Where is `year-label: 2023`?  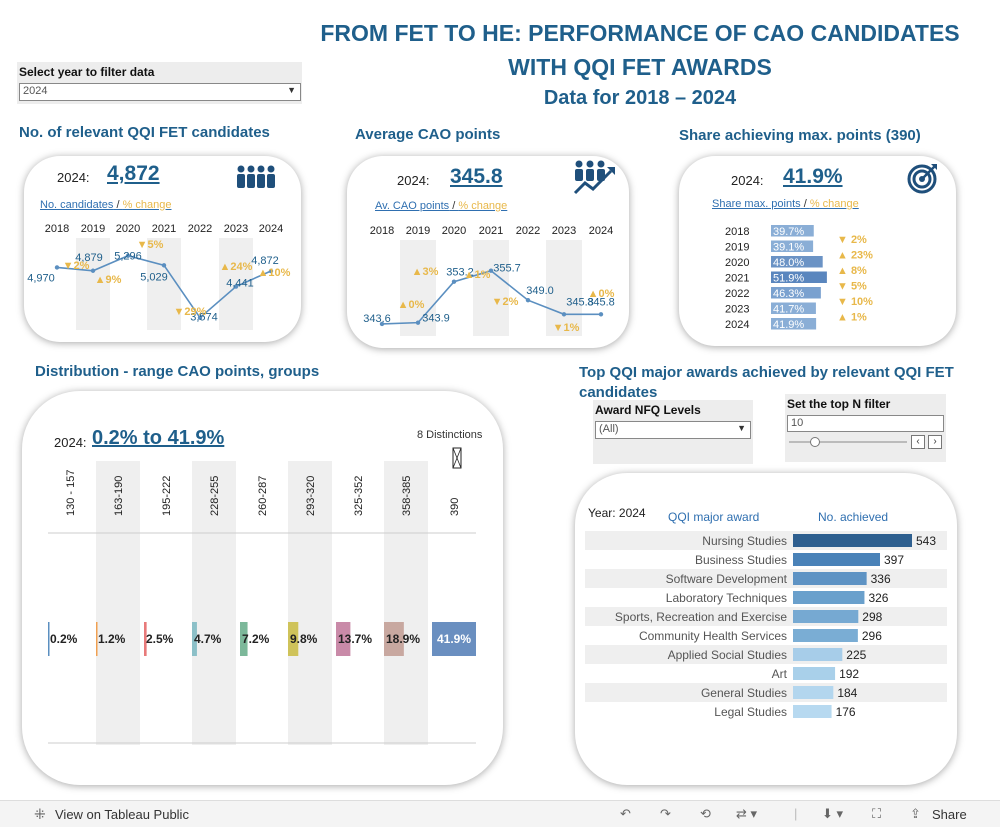
year-label: 2023 is located at coordinates (737, 310).